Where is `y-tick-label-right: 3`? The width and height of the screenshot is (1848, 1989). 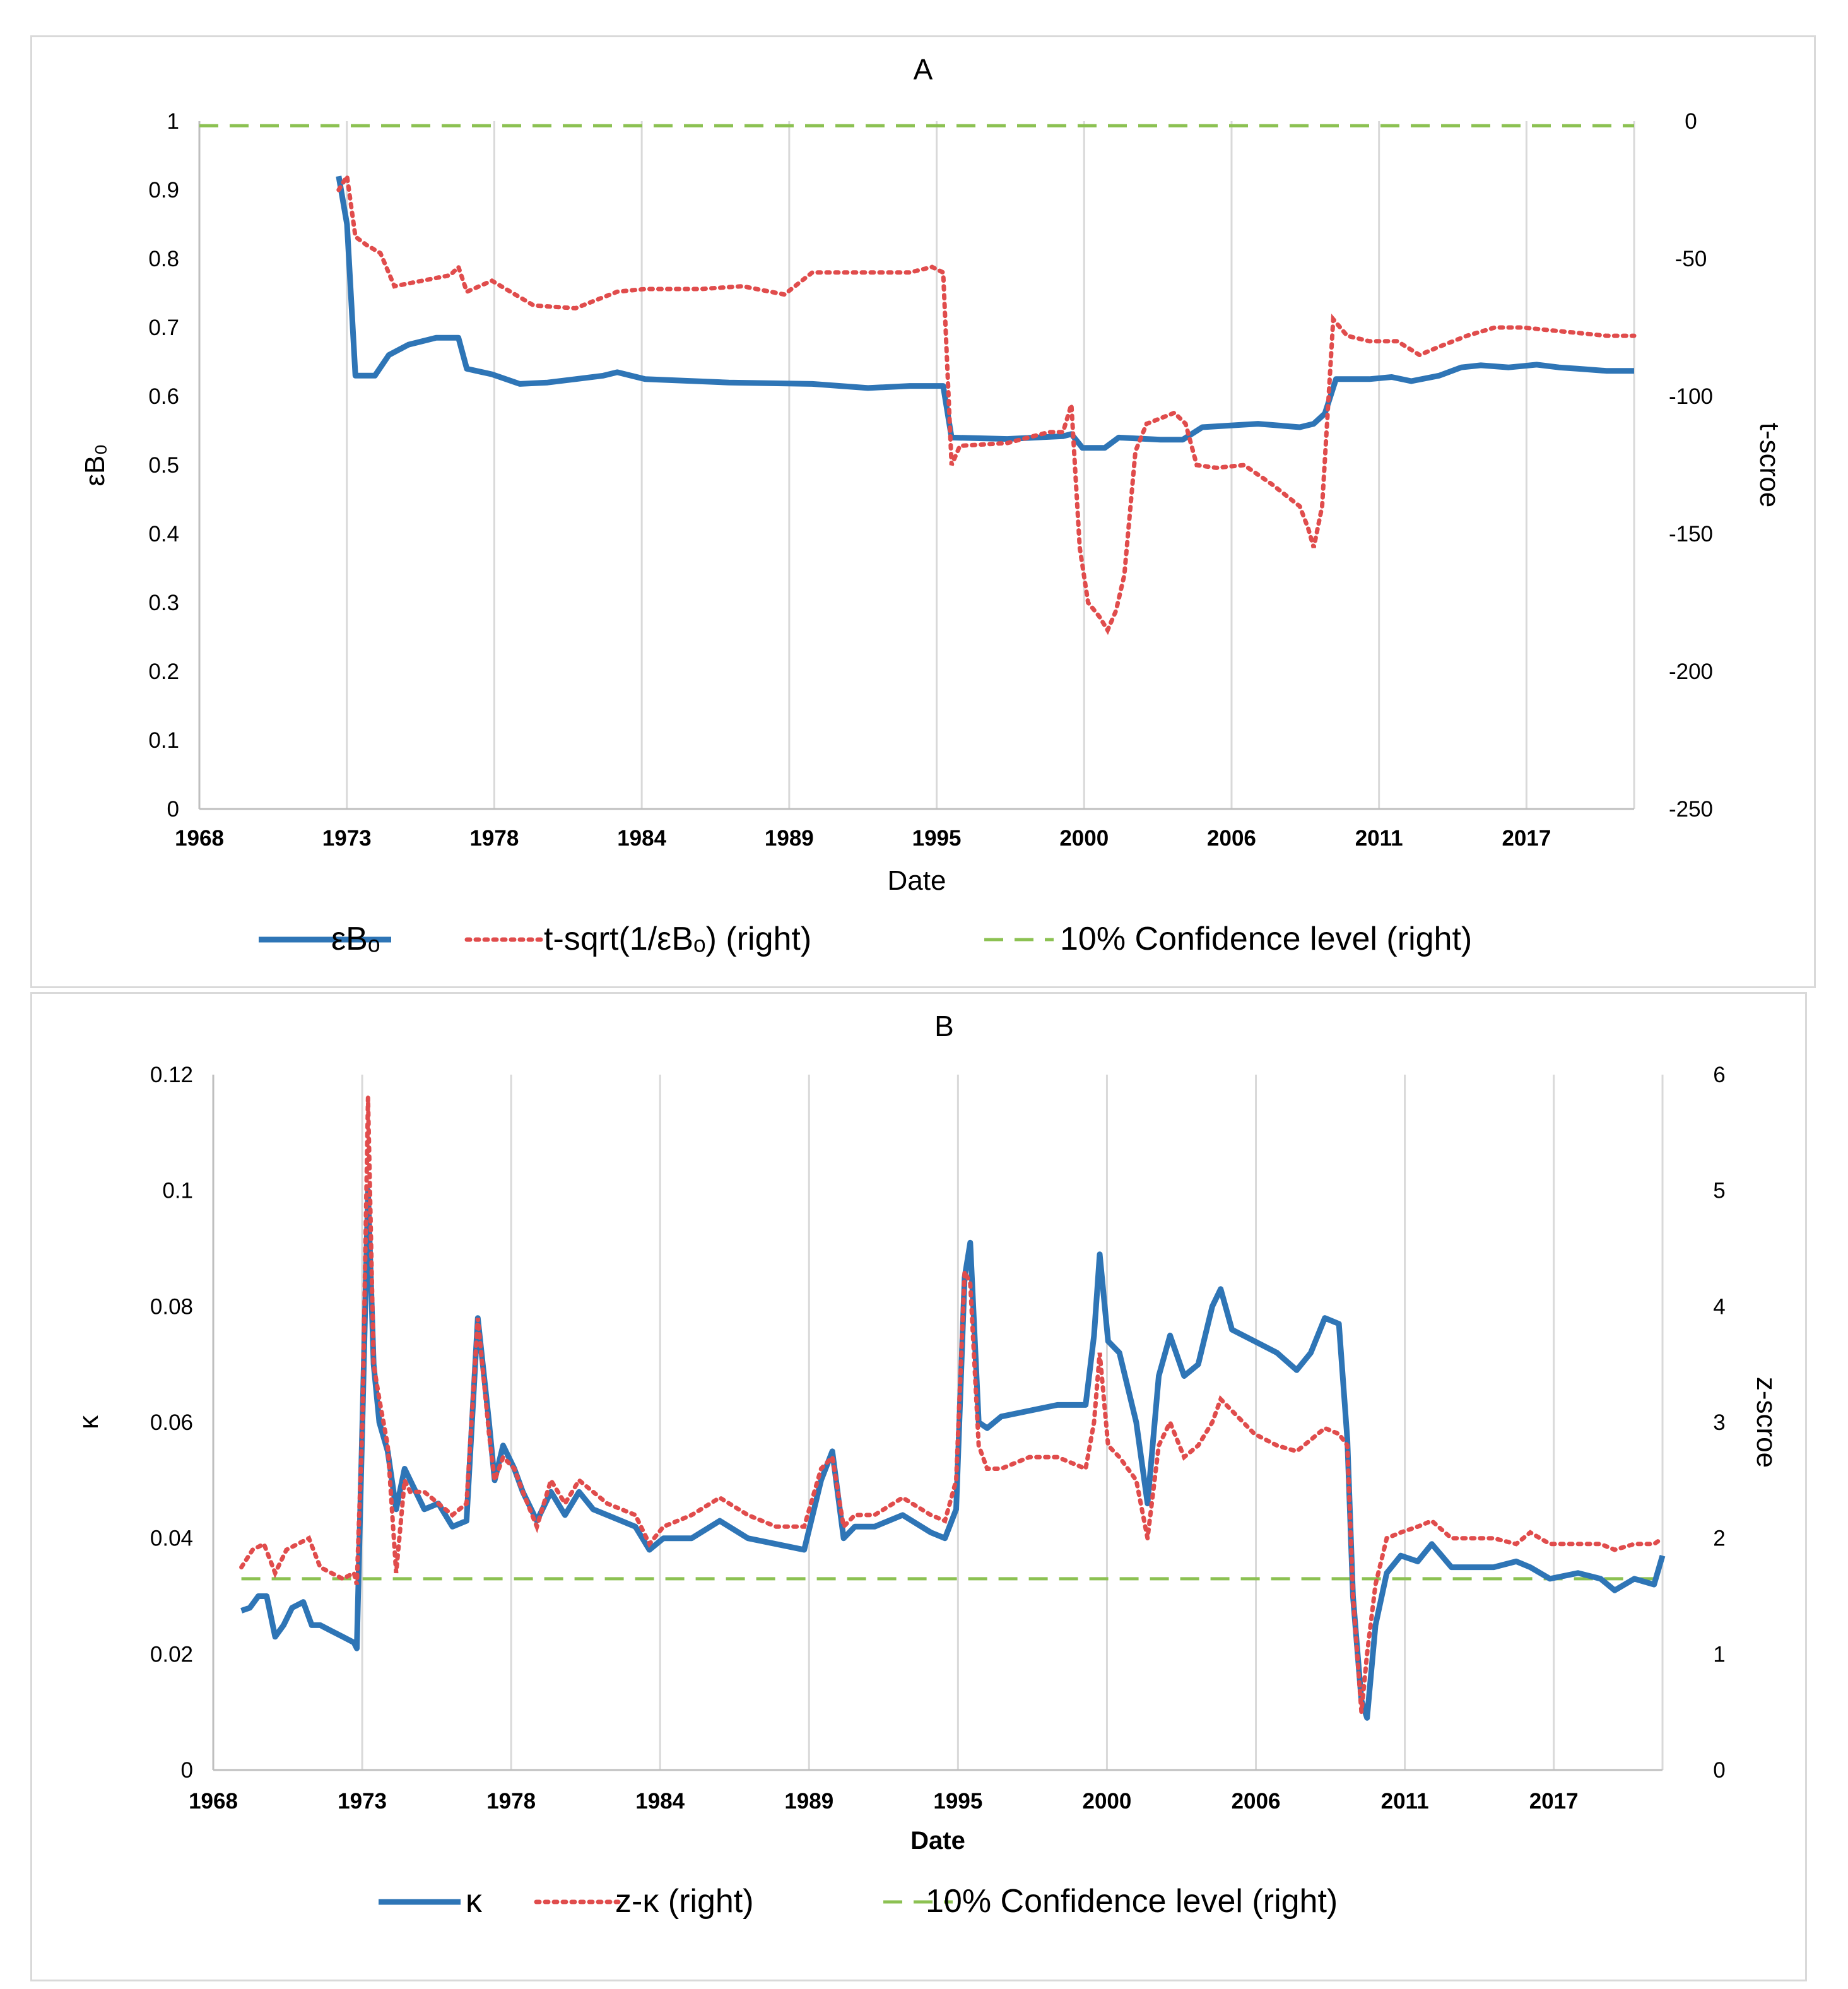
y-tick-label-right: 3 is located at coordinates (1719, 1423).